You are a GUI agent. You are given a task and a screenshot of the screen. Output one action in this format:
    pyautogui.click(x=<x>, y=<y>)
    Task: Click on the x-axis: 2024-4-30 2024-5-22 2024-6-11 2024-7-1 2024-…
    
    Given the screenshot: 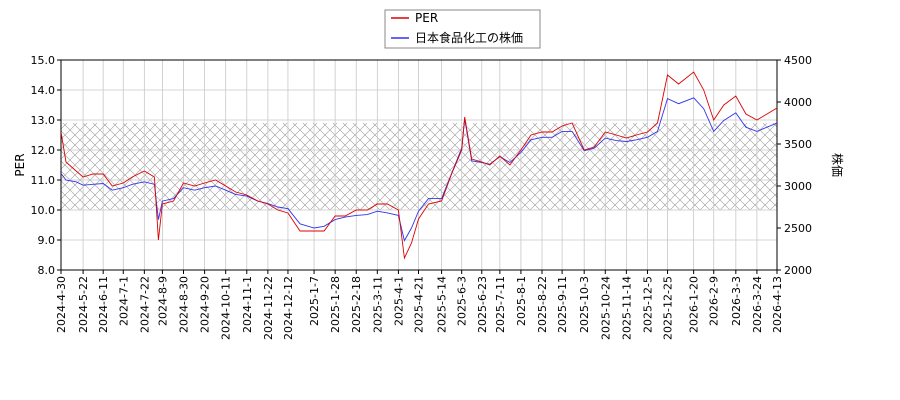 What is the action you would take?
    pyautogui.click(x=419, y=305)
    